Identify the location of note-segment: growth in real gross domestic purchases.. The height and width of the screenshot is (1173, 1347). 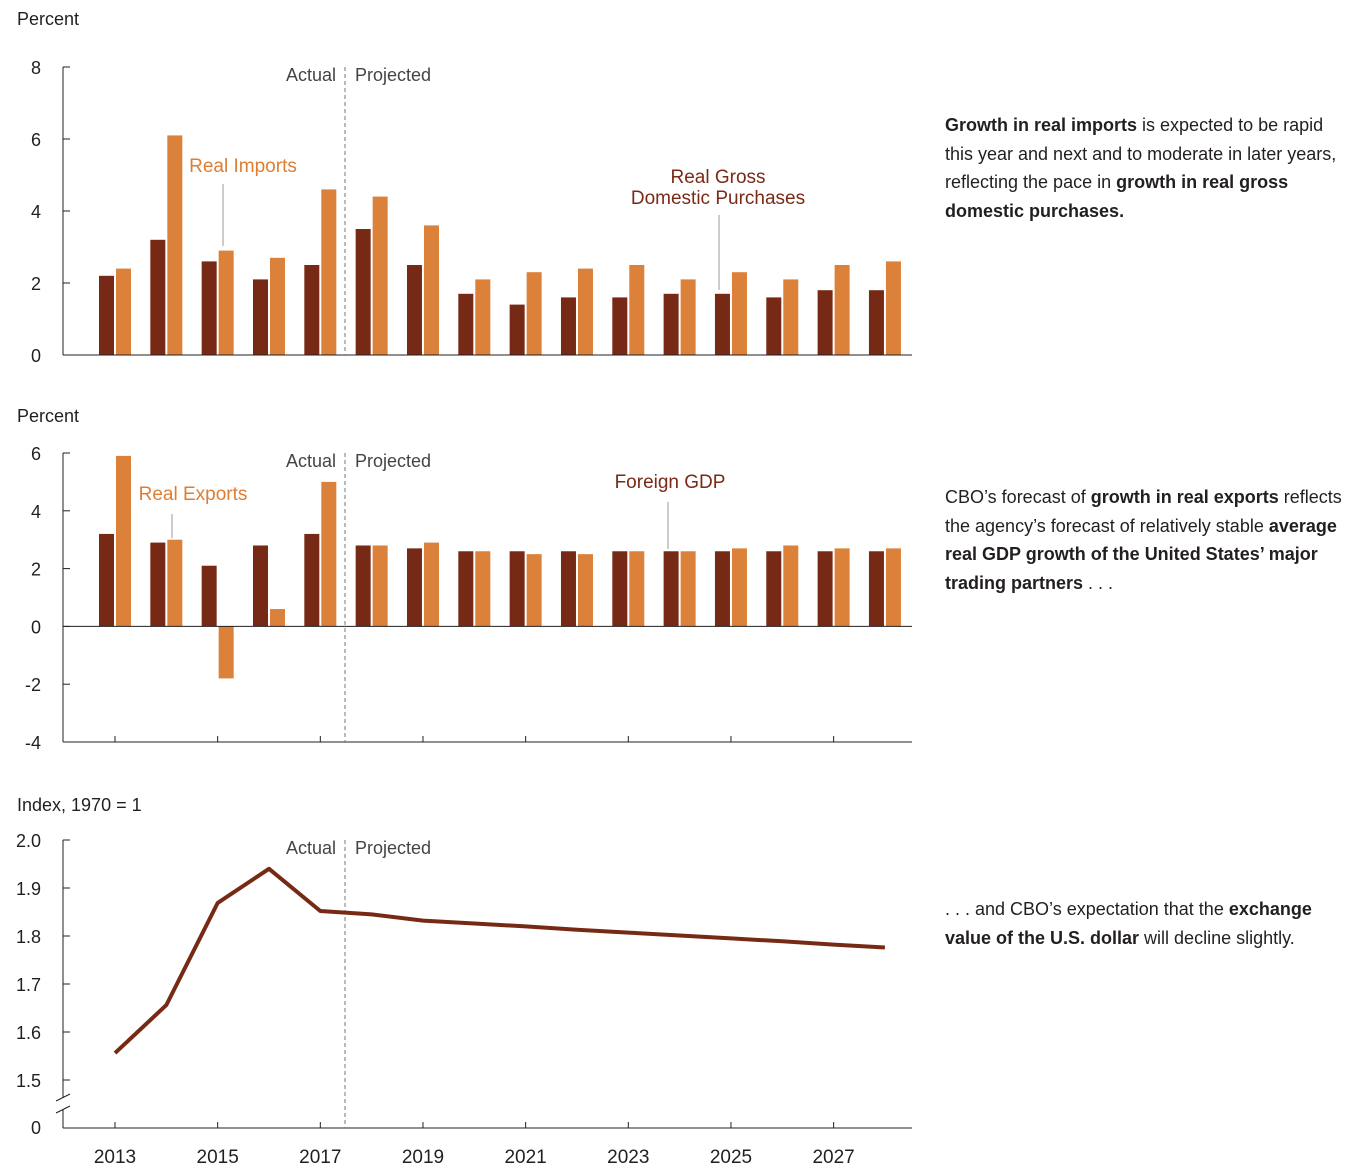
(1117, 196).